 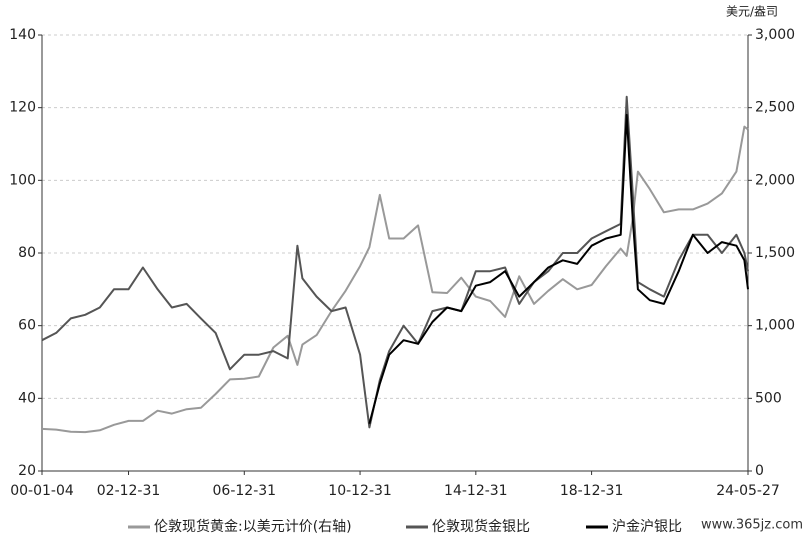 I want to click on legend-label: 伦敦现货金银比, so click(x=481, y=526).